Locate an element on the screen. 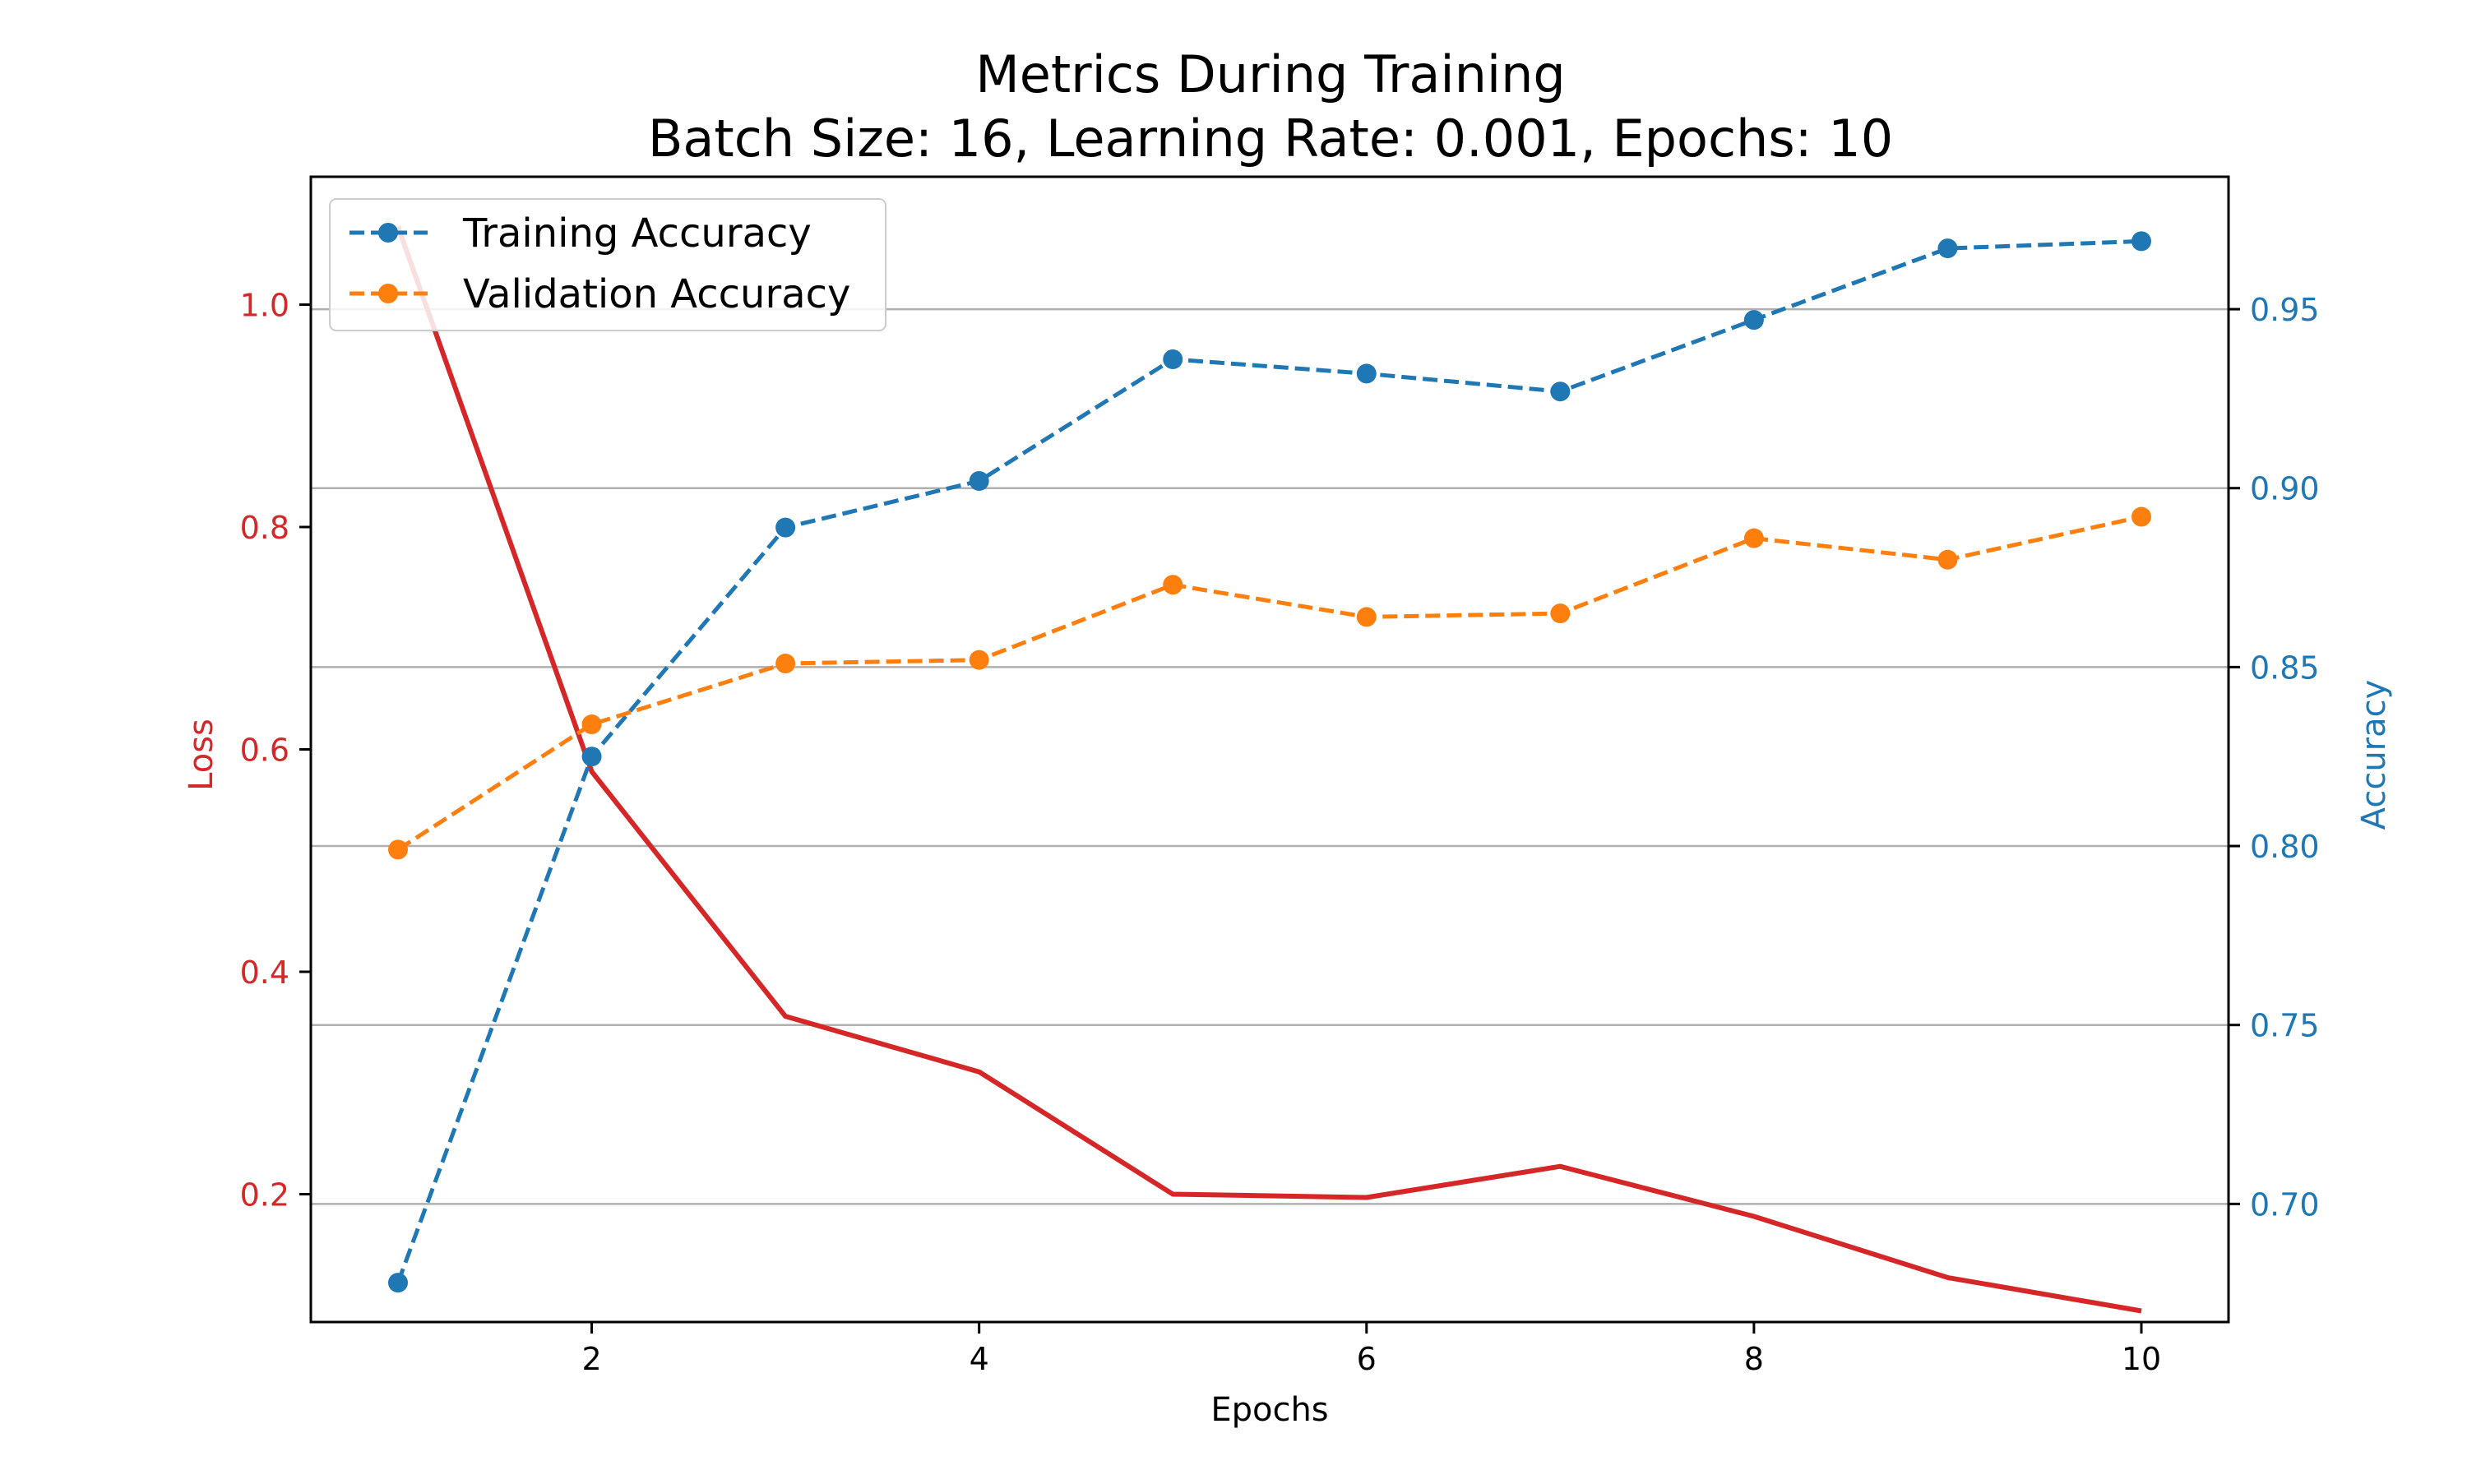 This screenshot has height=1484, width=2467. x-tick-label: 8 is located at coordinates (1754, 1359).